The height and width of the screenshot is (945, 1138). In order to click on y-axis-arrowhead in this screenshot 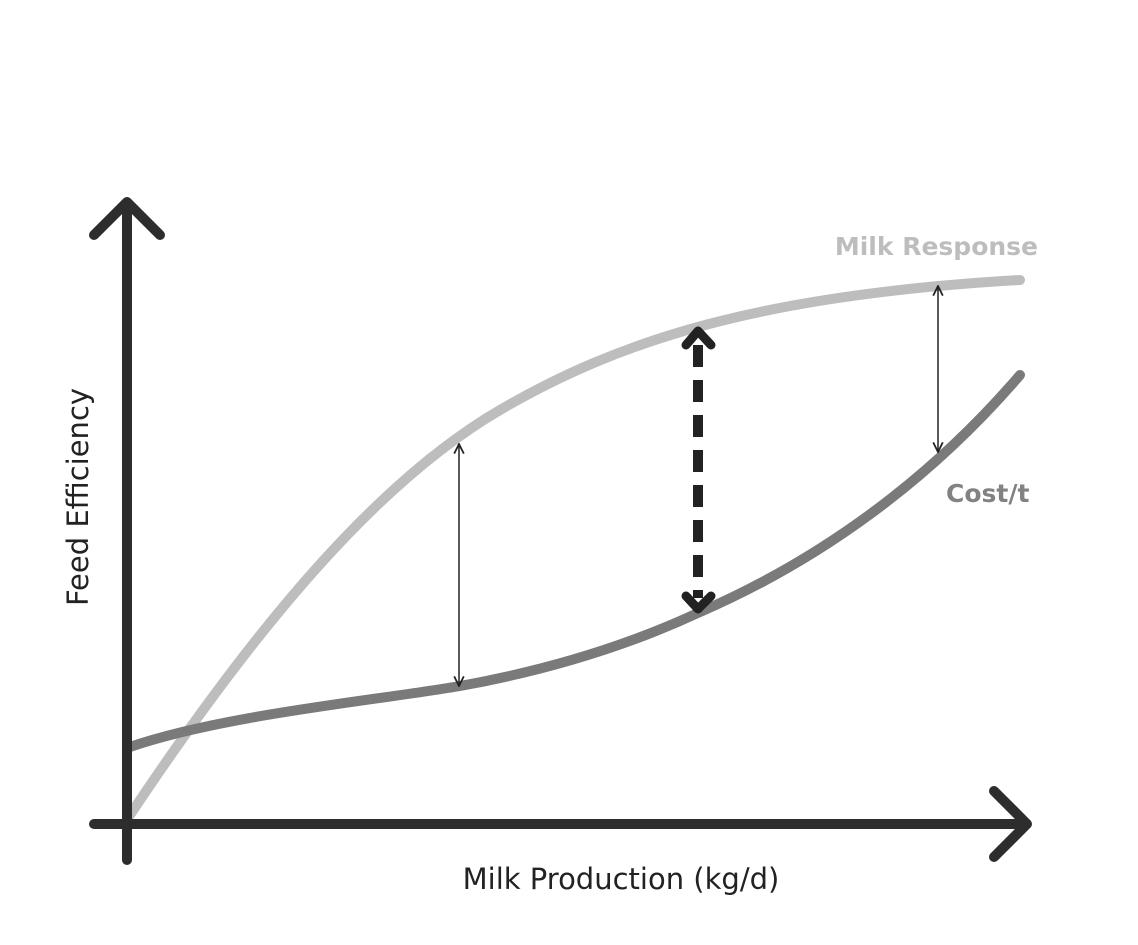, I will do `click(127, 218)`.